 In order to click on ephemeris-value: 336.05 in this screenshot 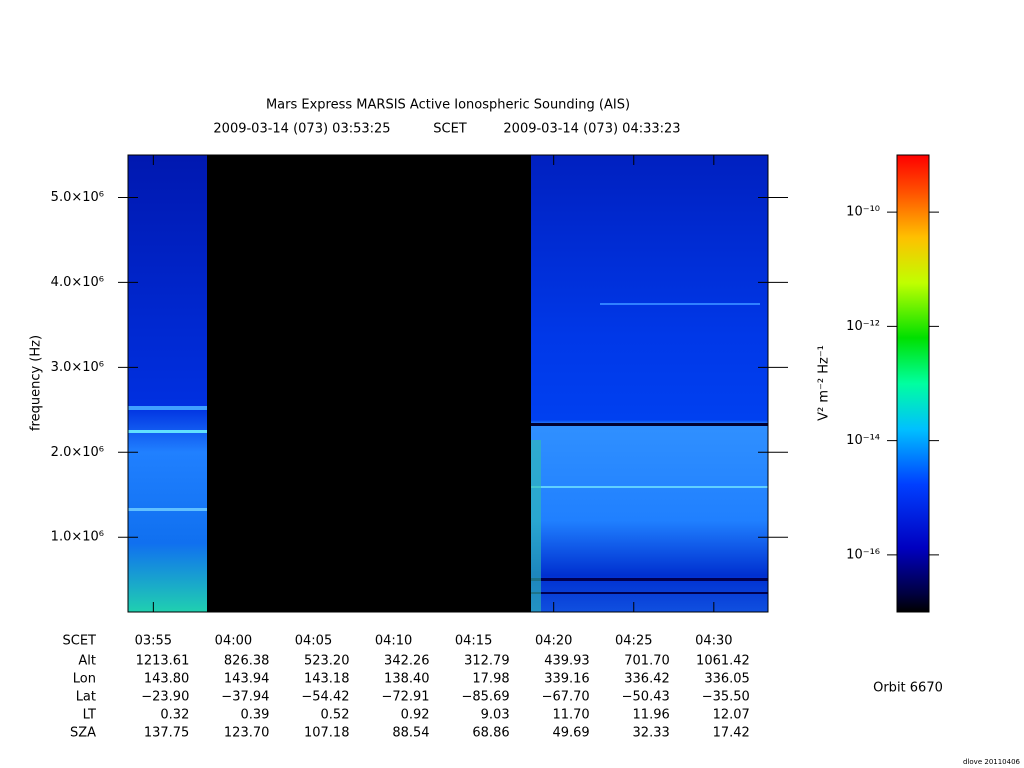, I will do `click(727, 679)`.